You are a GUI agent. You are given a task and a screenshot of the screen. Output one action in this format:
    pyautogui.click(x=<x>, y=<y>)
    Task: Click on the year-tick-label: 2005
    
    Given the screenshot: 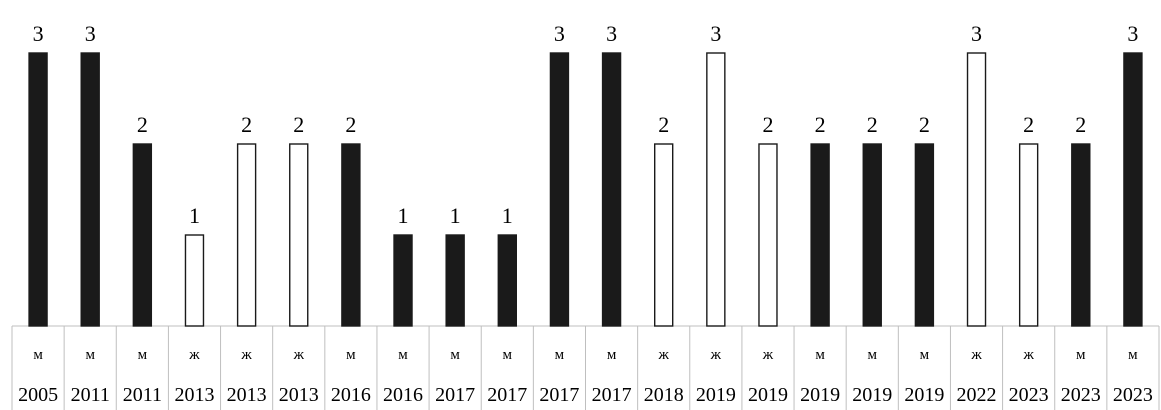 What is the action you would take?
    pyautogui.click(x=38, y=395)
    